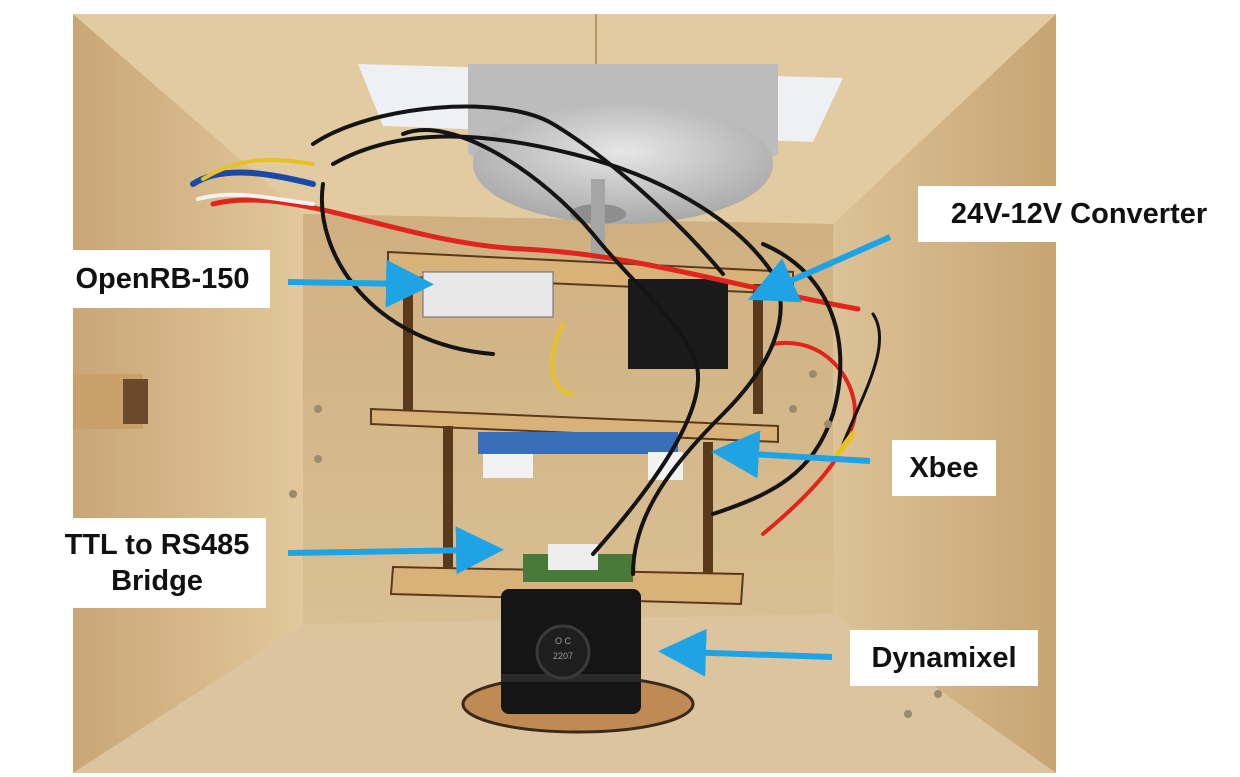  I want to click on openrb-150-label: OpenRB-150, so click(162, 279).